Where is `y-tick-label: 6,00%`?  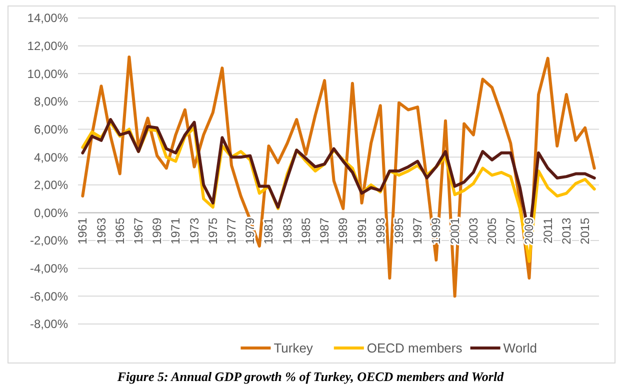
y-tick-label: 6,00% is located at coordinates (51, 129).